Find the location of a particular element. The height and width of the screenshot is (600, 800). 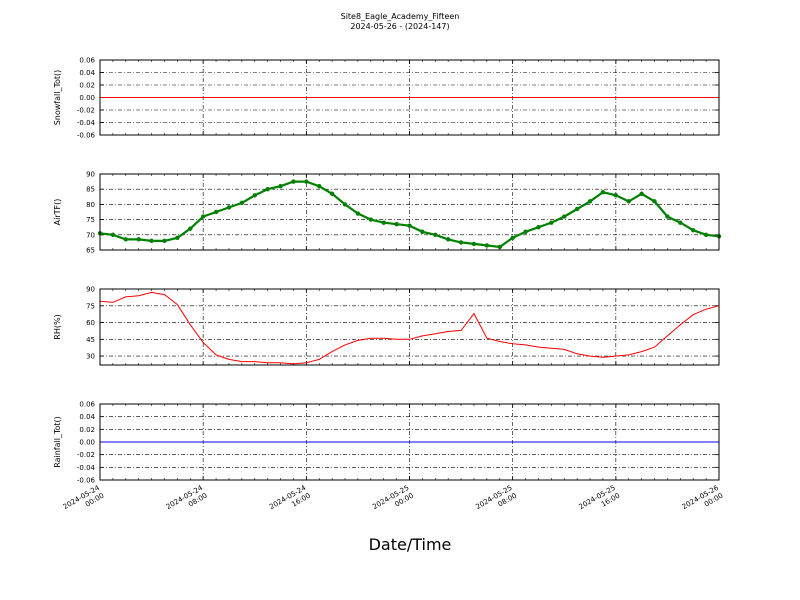

chart-title: Site8_Eagle_Academy_Fifteen is located at coordinates (400, 16).